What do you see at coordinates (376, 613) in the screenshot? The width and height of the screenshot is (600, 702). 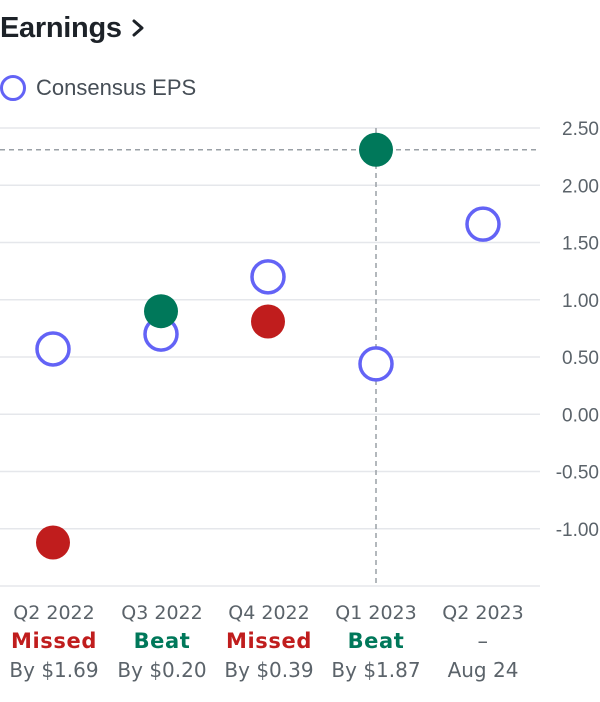 I see `quarter-label: Q1 2023` at bounding box center [376, 613].